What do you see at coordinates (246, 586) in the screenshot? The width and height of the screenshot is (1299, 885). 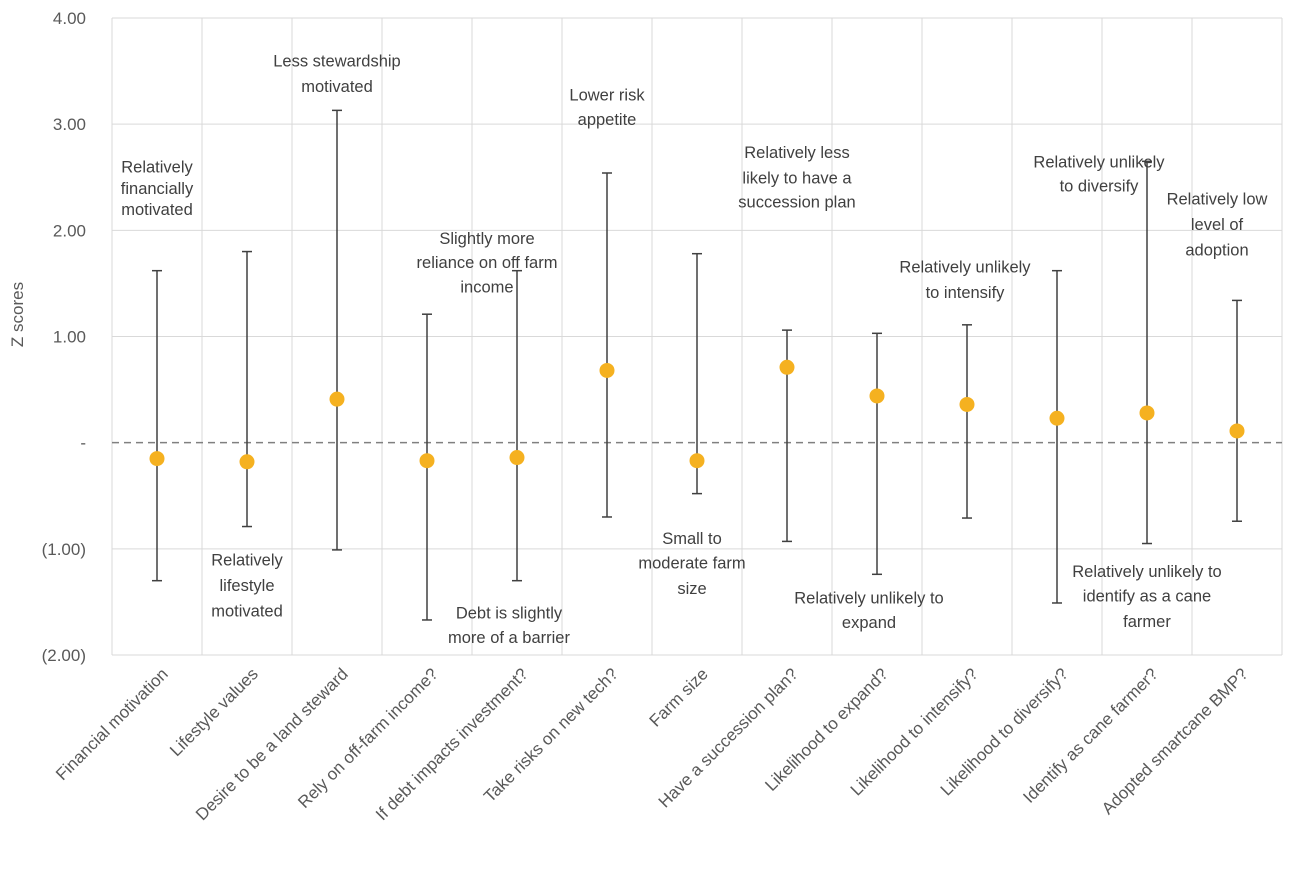 I see `annotation-label: lifestyle` at bounding box center [246, 586].